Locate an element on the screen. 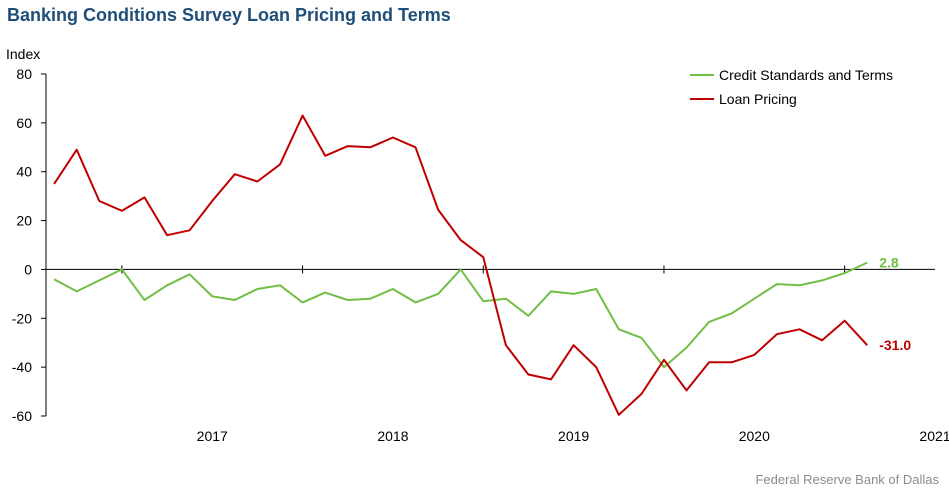 This screenshot has width=949, height=493. x-tick-label: 2017 is located at coordinates (212, 436).